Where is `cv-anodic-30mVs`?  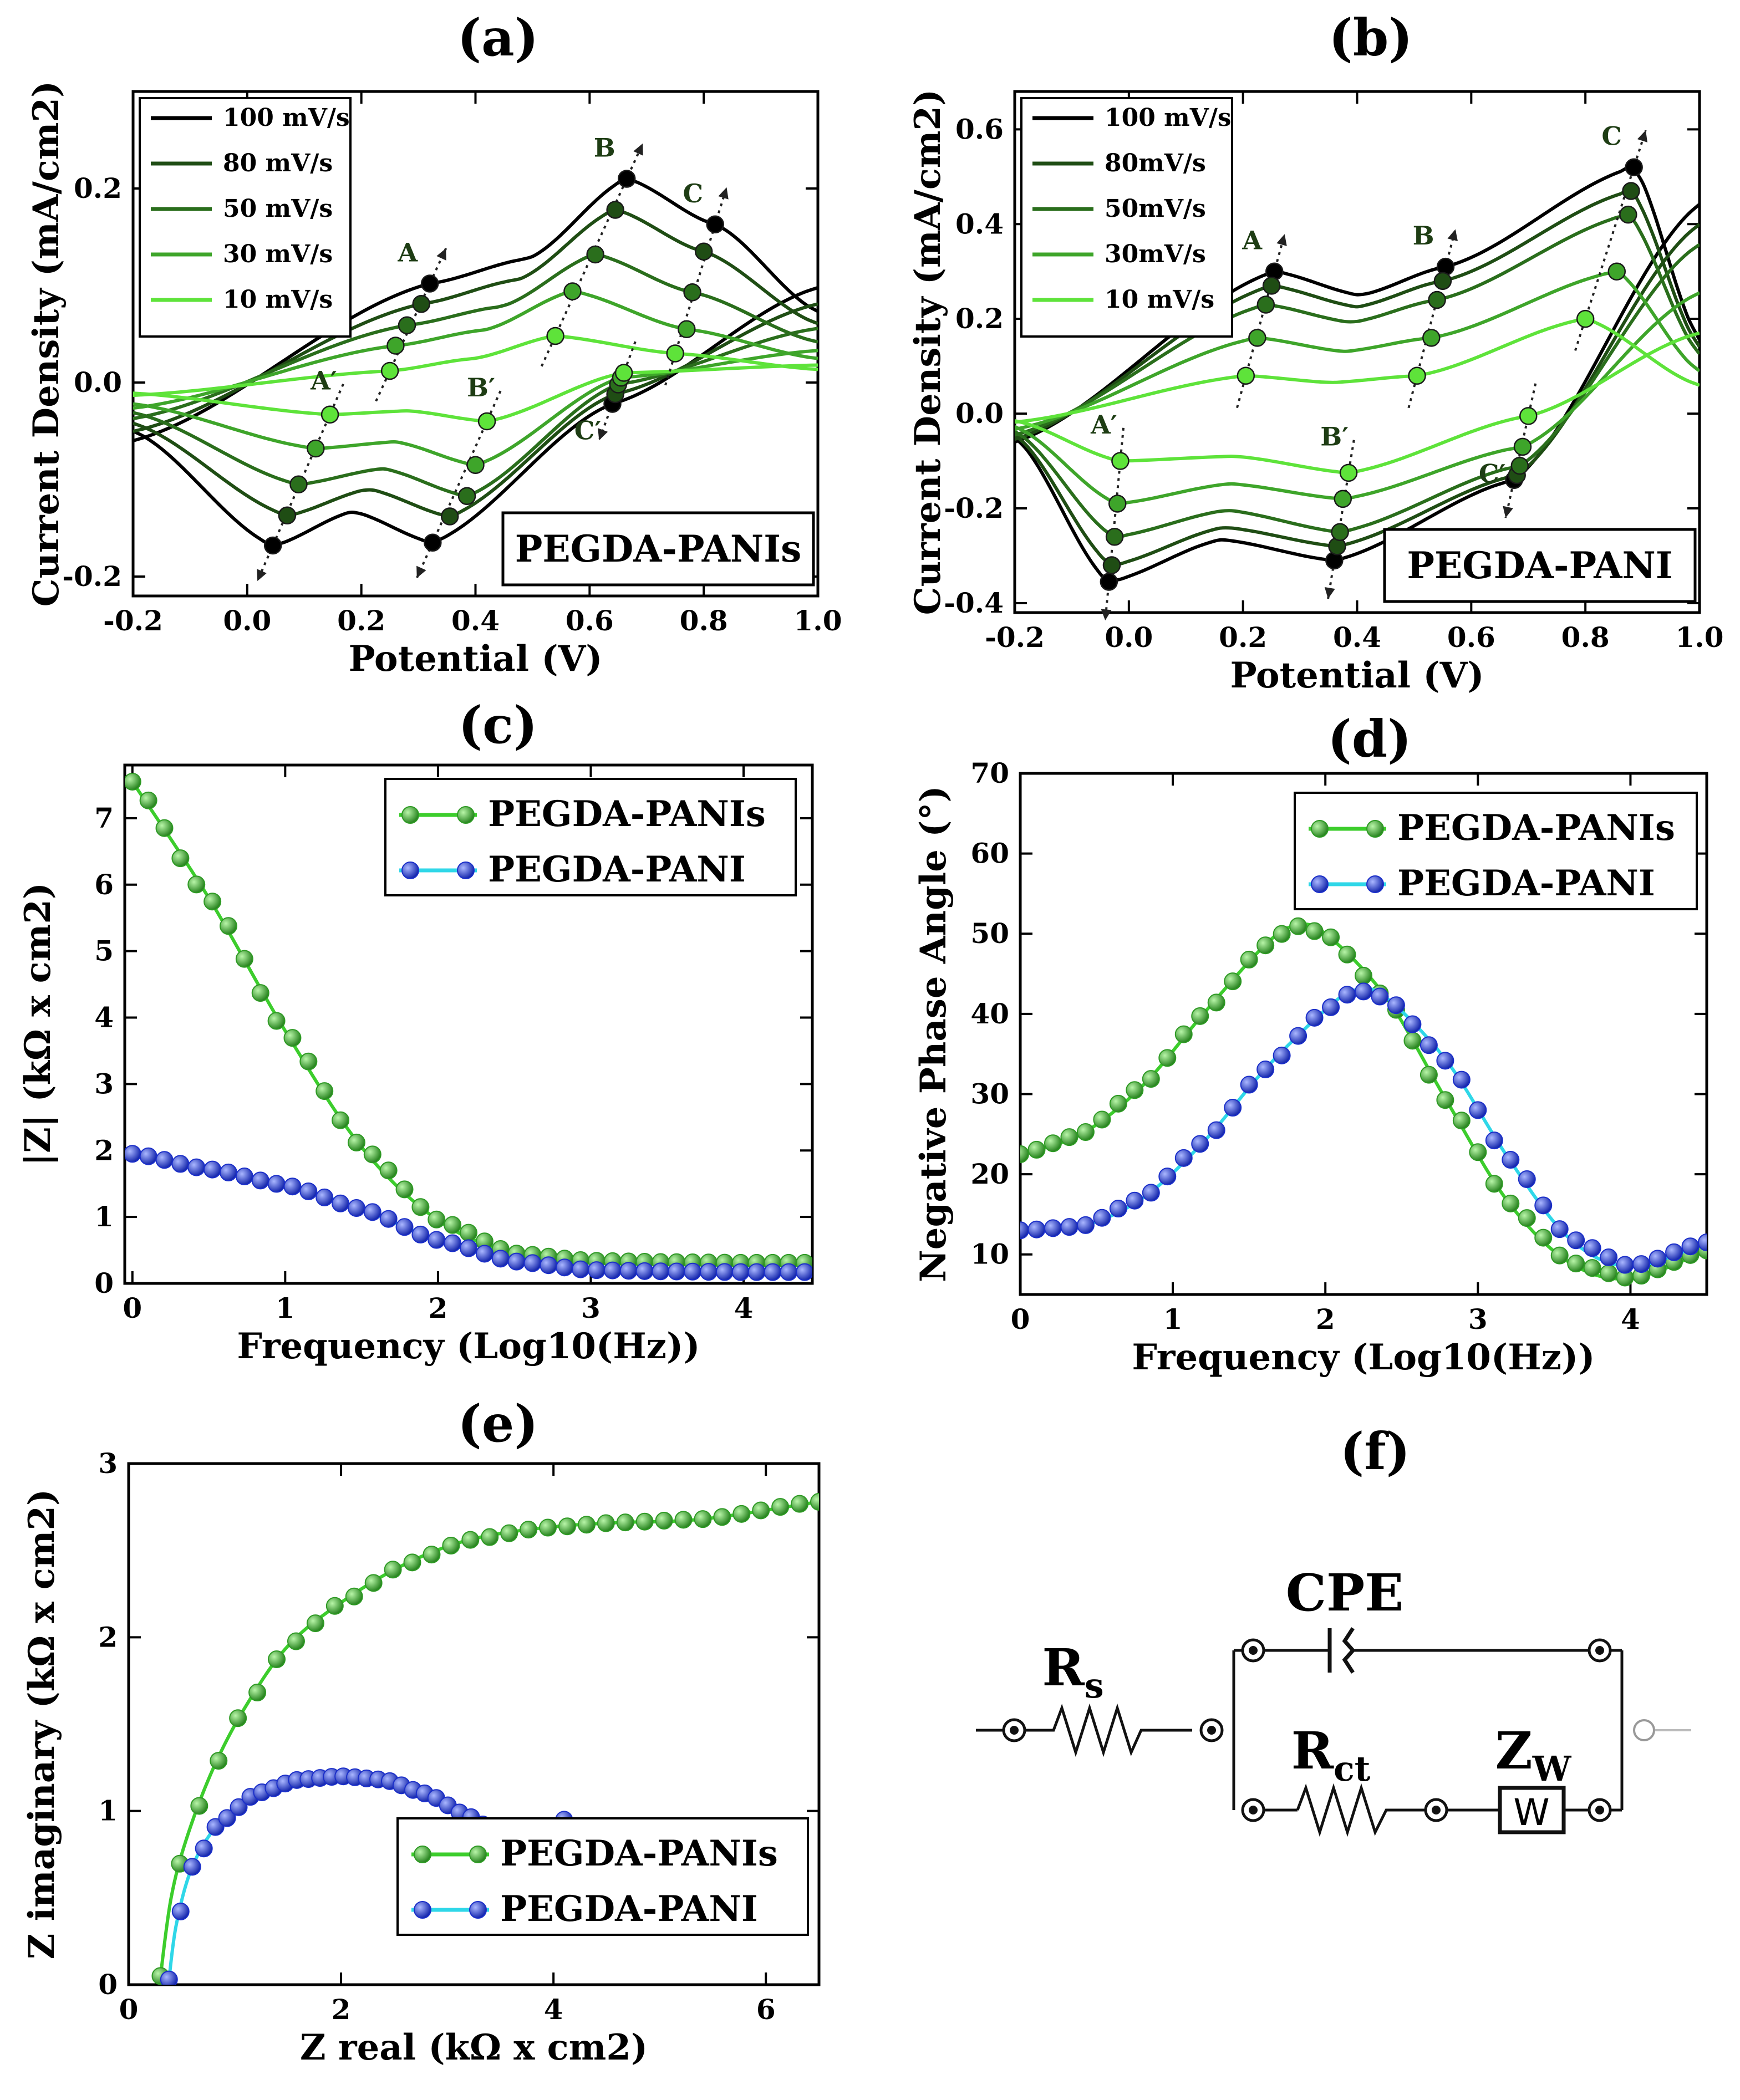 cv-anodic-30mVs is located at coordinates (1357, 351).